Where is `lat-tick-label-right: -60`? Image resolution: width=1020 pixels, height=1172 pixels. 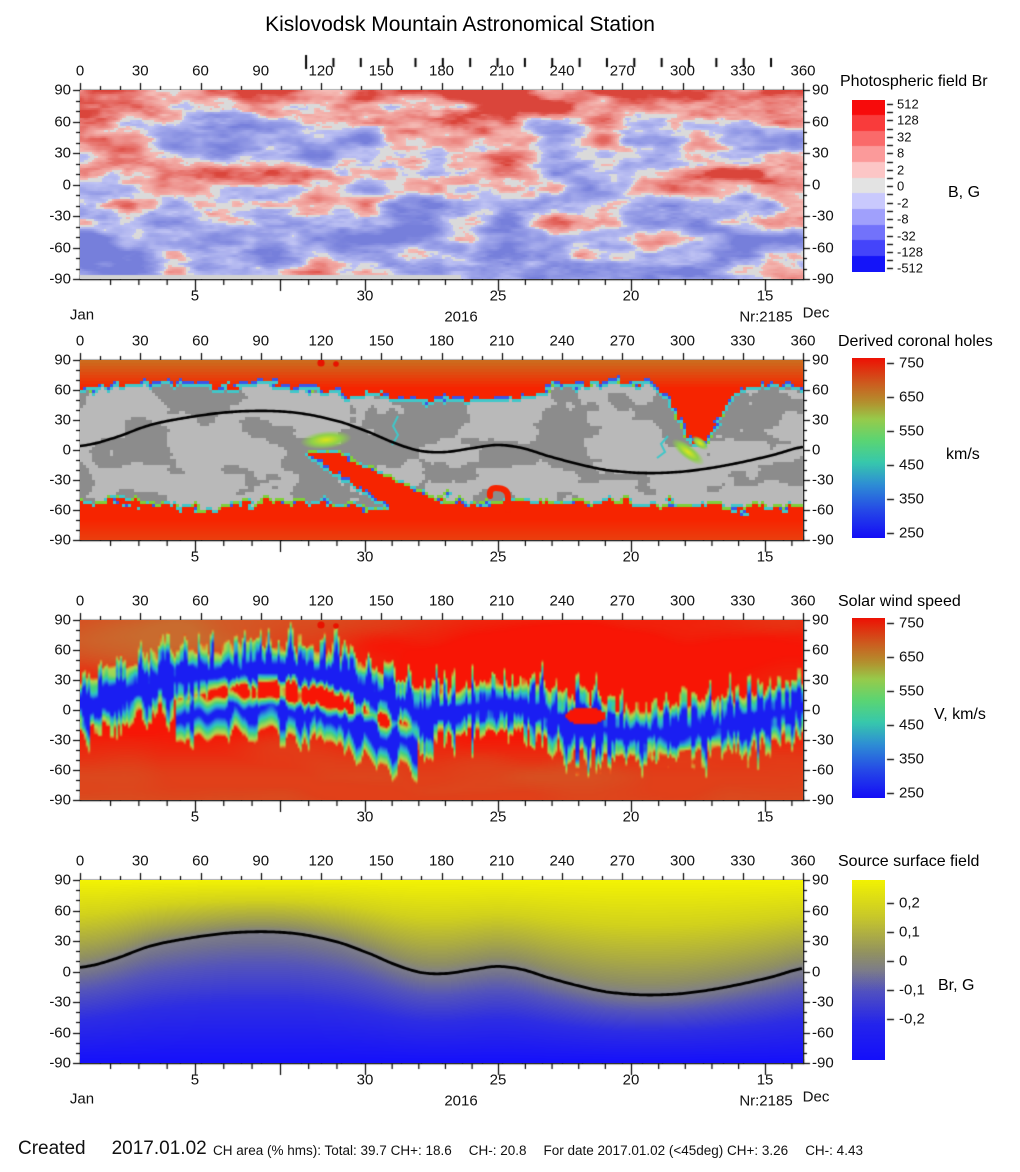
lat-tick-label-right: -60 is located at coordinates (823, 510).